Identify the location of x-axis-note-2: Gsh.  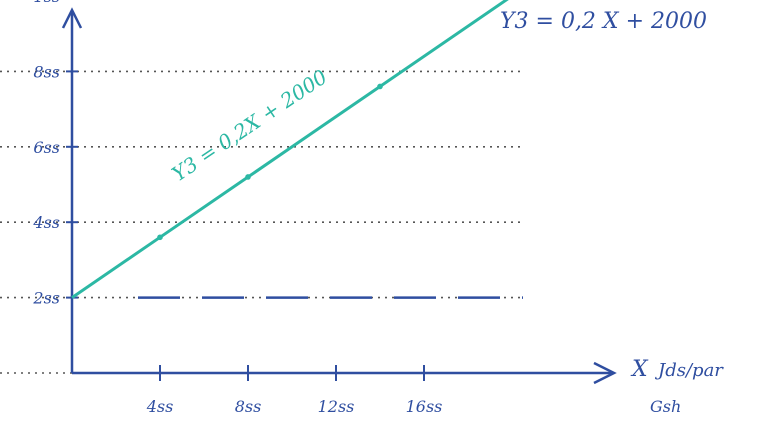
(665, 406).